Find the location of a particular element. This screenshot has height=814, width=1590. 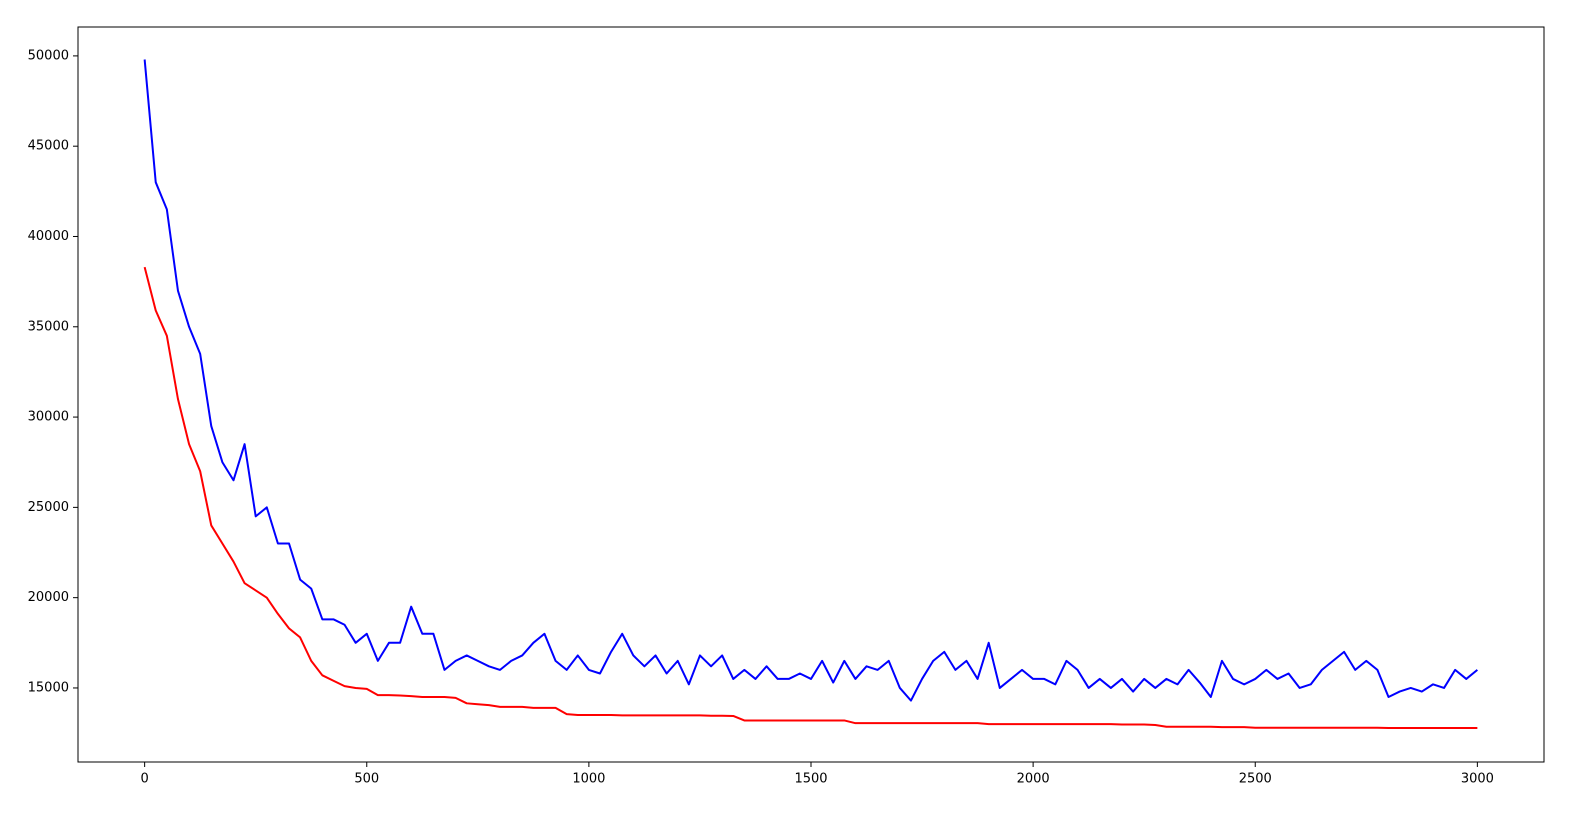

x-tick-label: 3000 is located at coordinates (1477, 779).